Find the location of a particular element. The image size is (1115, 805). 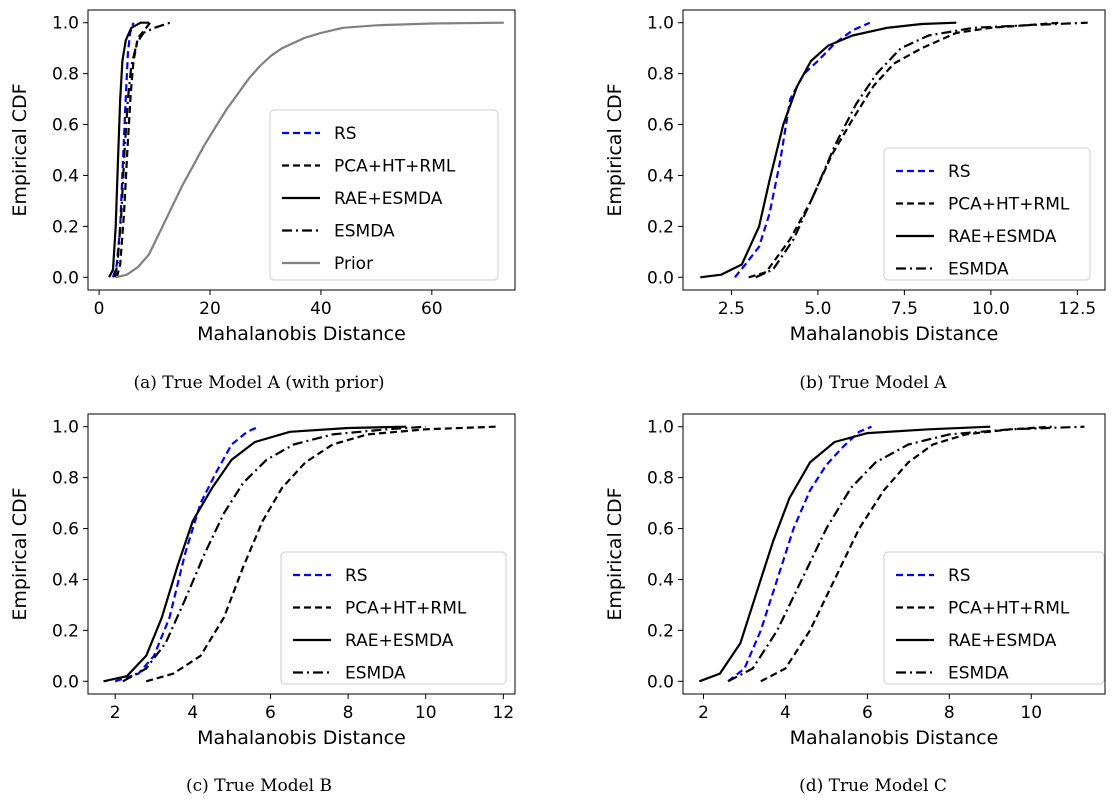

subfigure-caption: (c) True Model B is located at coordinates (259, 786).